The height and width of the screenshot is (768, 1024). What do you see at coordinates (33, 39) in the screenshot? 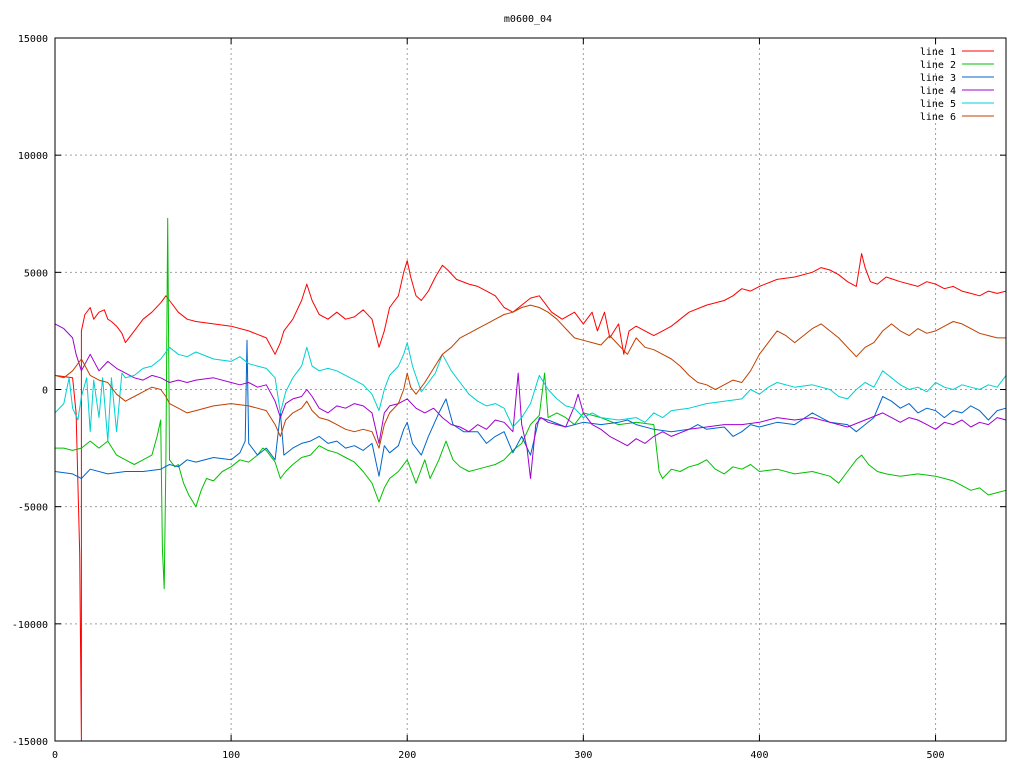
I see `y-tick-label: 15000` at bounding box center [33, 39].